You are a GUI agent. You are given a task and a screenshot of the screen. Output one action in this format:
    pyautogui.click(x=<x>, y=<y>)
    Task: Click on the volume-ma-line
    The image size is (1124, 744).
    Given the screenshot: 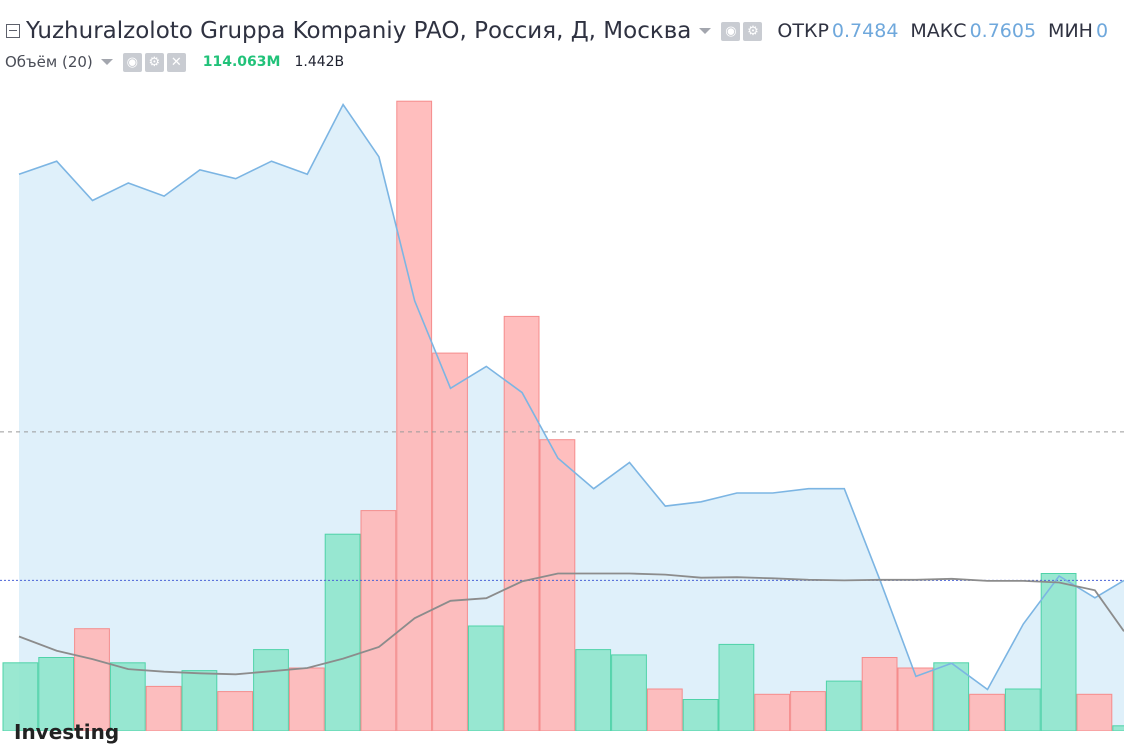 What is the action you would take?
    pyautogui.click(x=571, y=624)
    